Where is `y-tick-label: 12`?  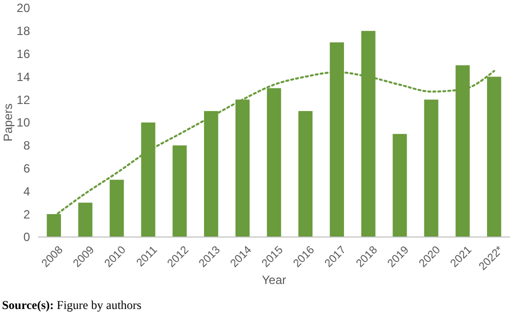
y-tick-label: 12 is located at coordinates (23, 99).